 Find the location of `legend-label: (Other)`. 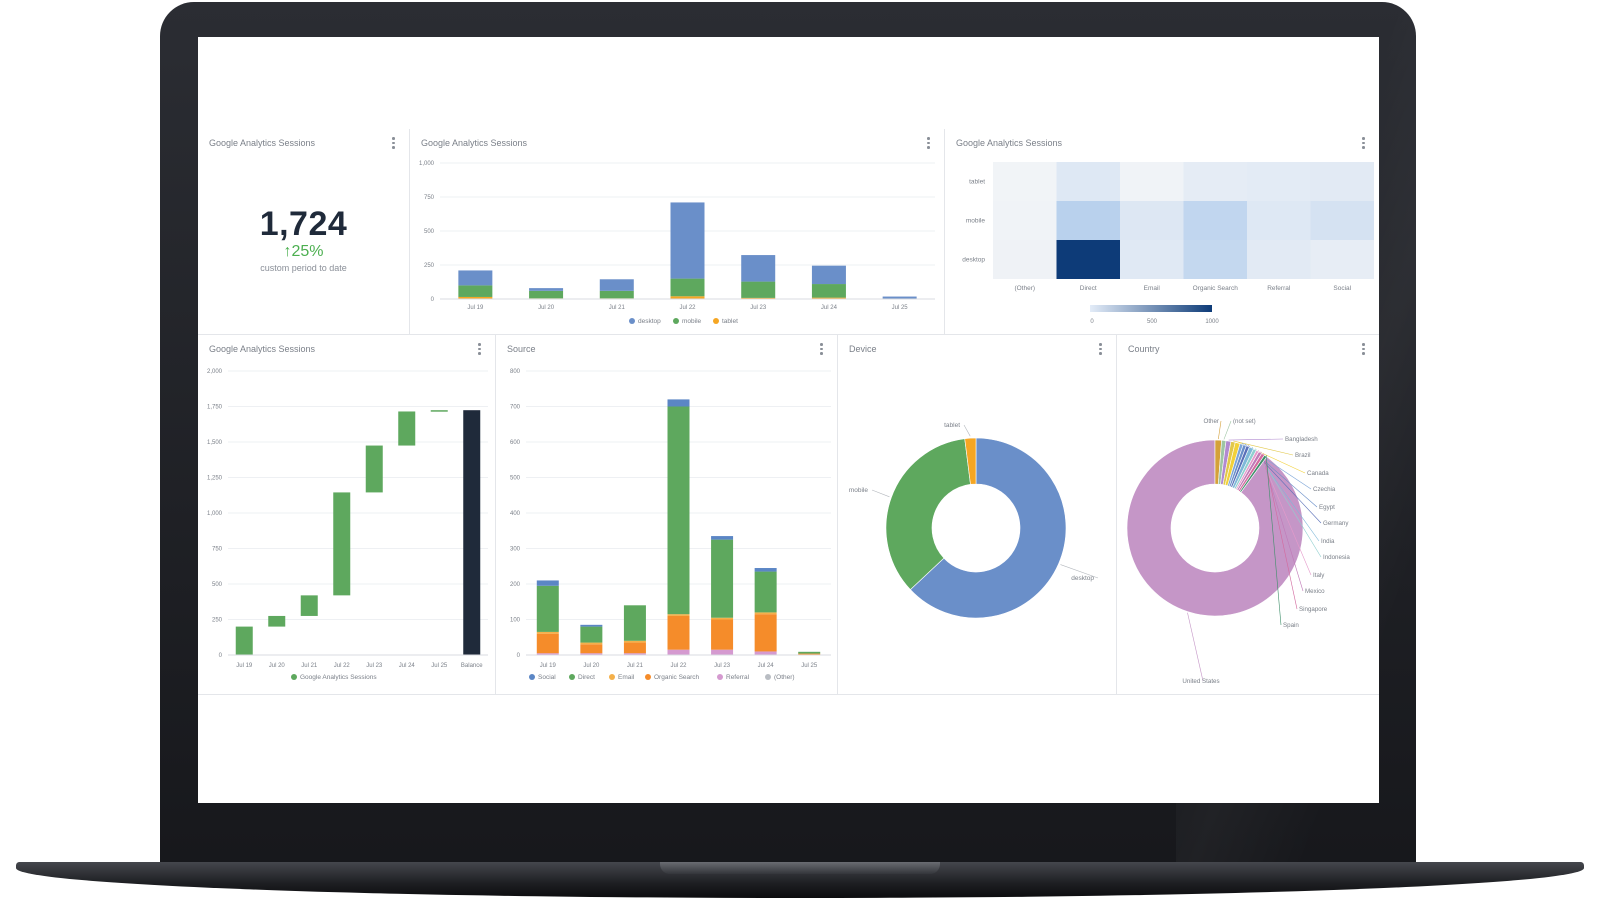

legend-label: (Other) is located at coordinates (784, 677).